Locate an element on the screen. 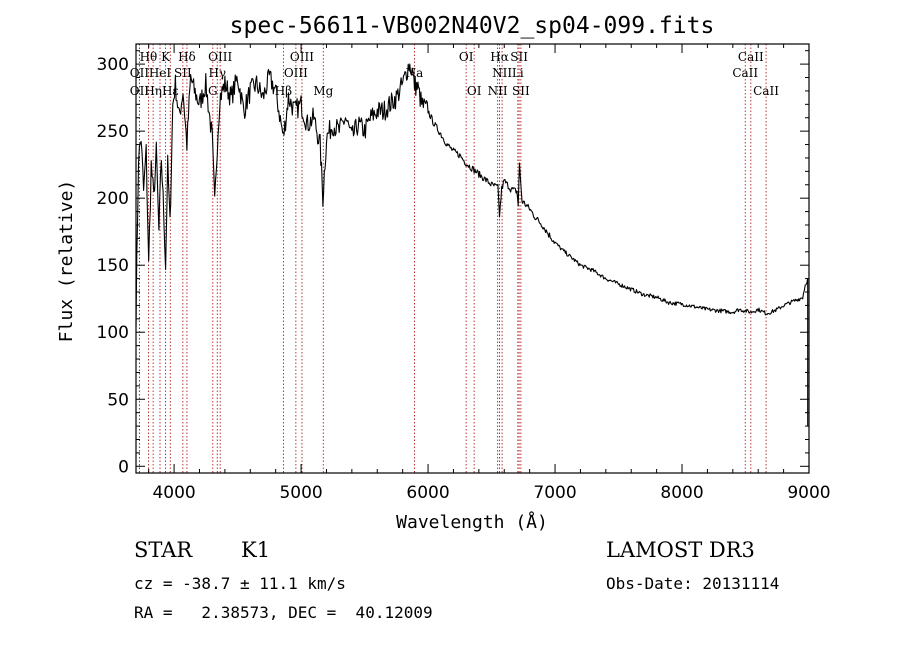 This screenshot has height=649, width=900. line-marker-label-26: CaII is located at coordinates (745, 73).